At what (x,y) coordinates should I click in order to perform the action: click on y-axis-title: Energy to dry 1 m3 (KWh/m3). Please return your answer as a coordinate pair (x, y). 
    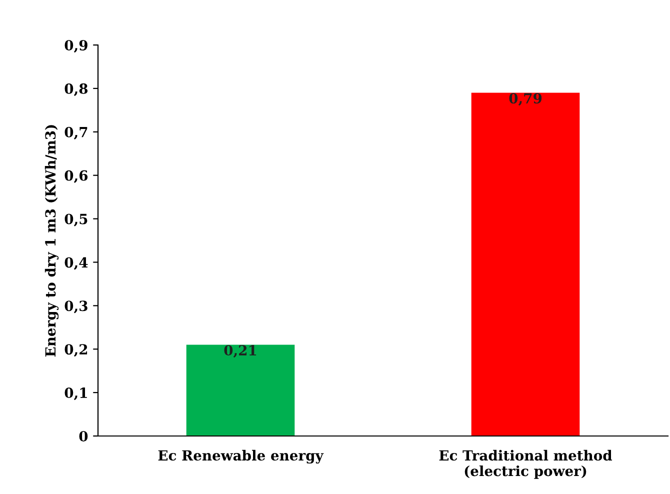
    Looking at the image, I should click on (51, 241).